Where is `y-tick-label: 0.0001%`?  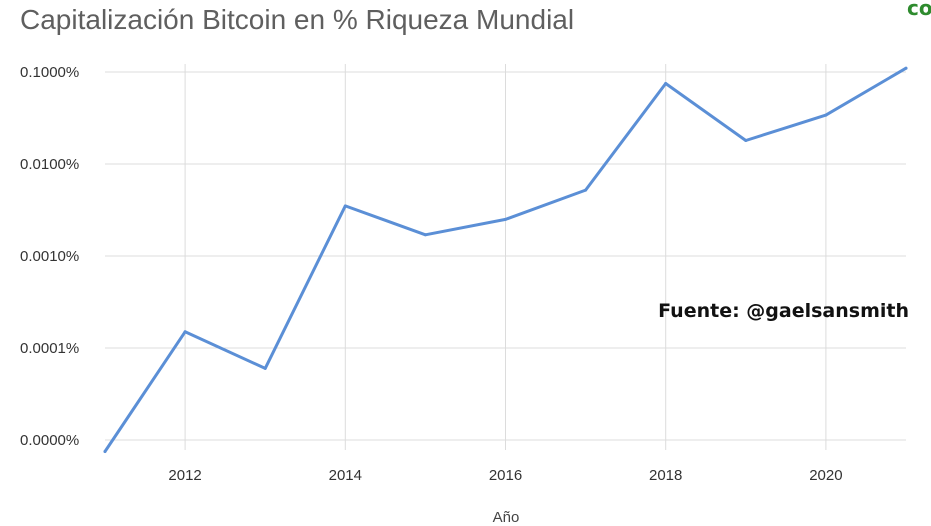 y-tick-label: 0.0001% is located at coordinates (49, 348).